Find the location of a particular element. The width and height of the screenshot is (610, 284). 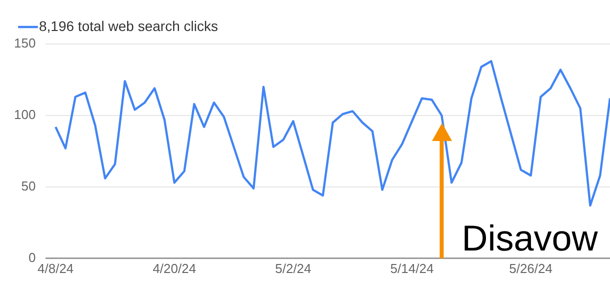

x-tick-label: 5/2/24 is located at coordinates (293, 268).